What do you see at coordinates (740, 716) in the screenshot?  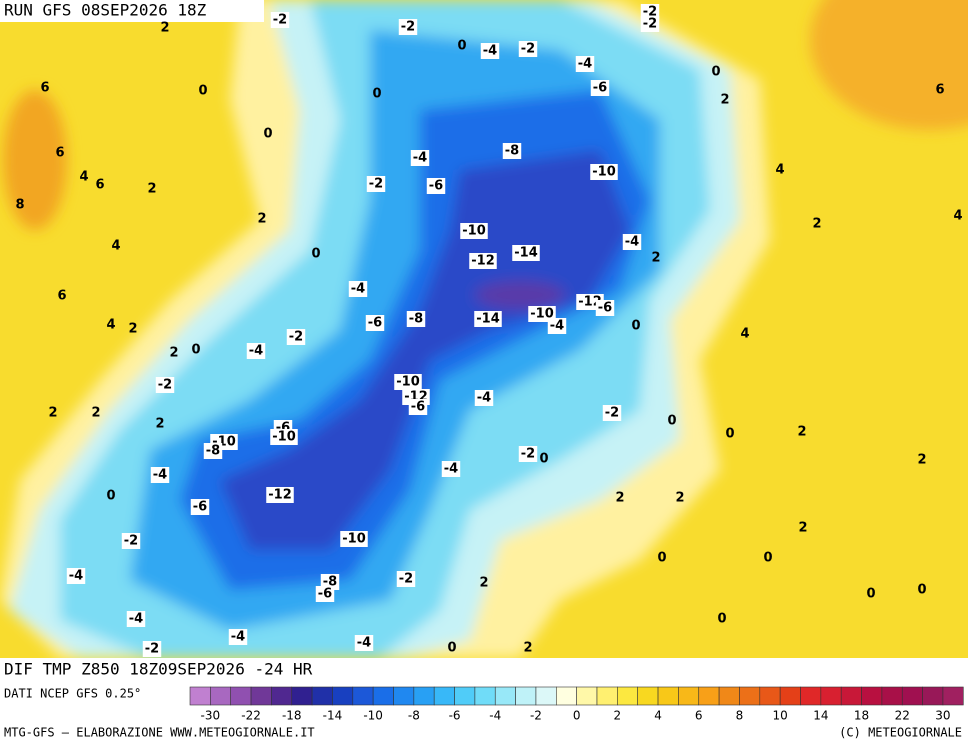 I see `colorbar-label: 8` at bounding box center [740, 716].